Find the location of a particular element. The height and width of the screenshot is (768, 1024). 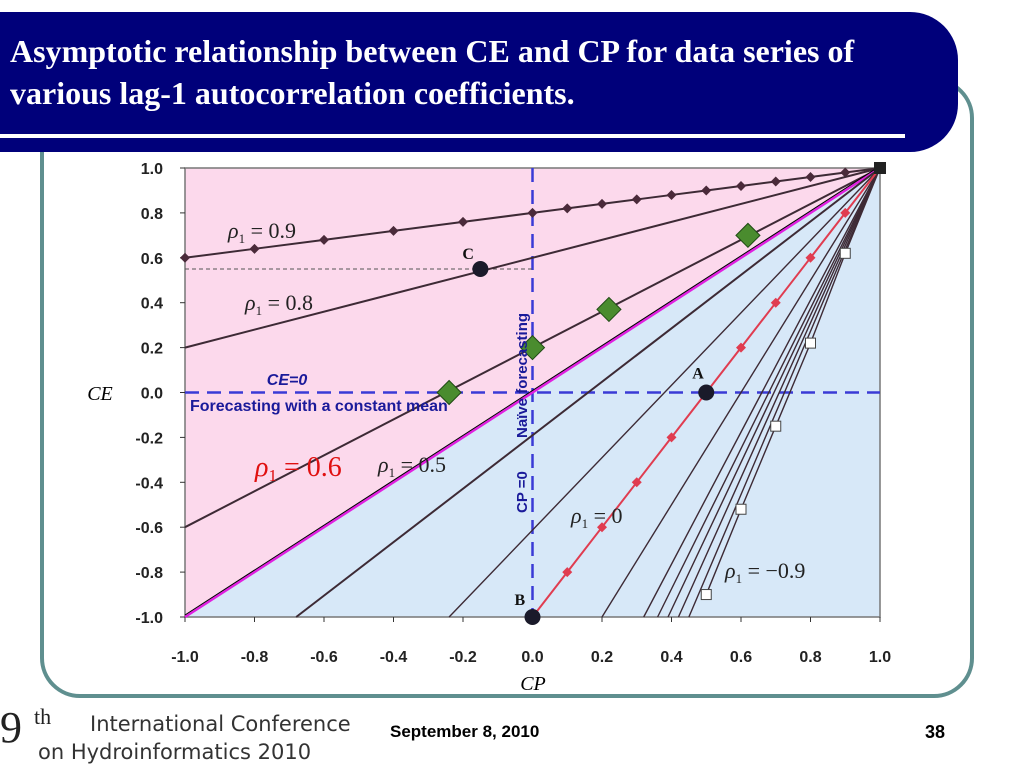

conference-logo-superscript: th is located at coordinates (43, 716).